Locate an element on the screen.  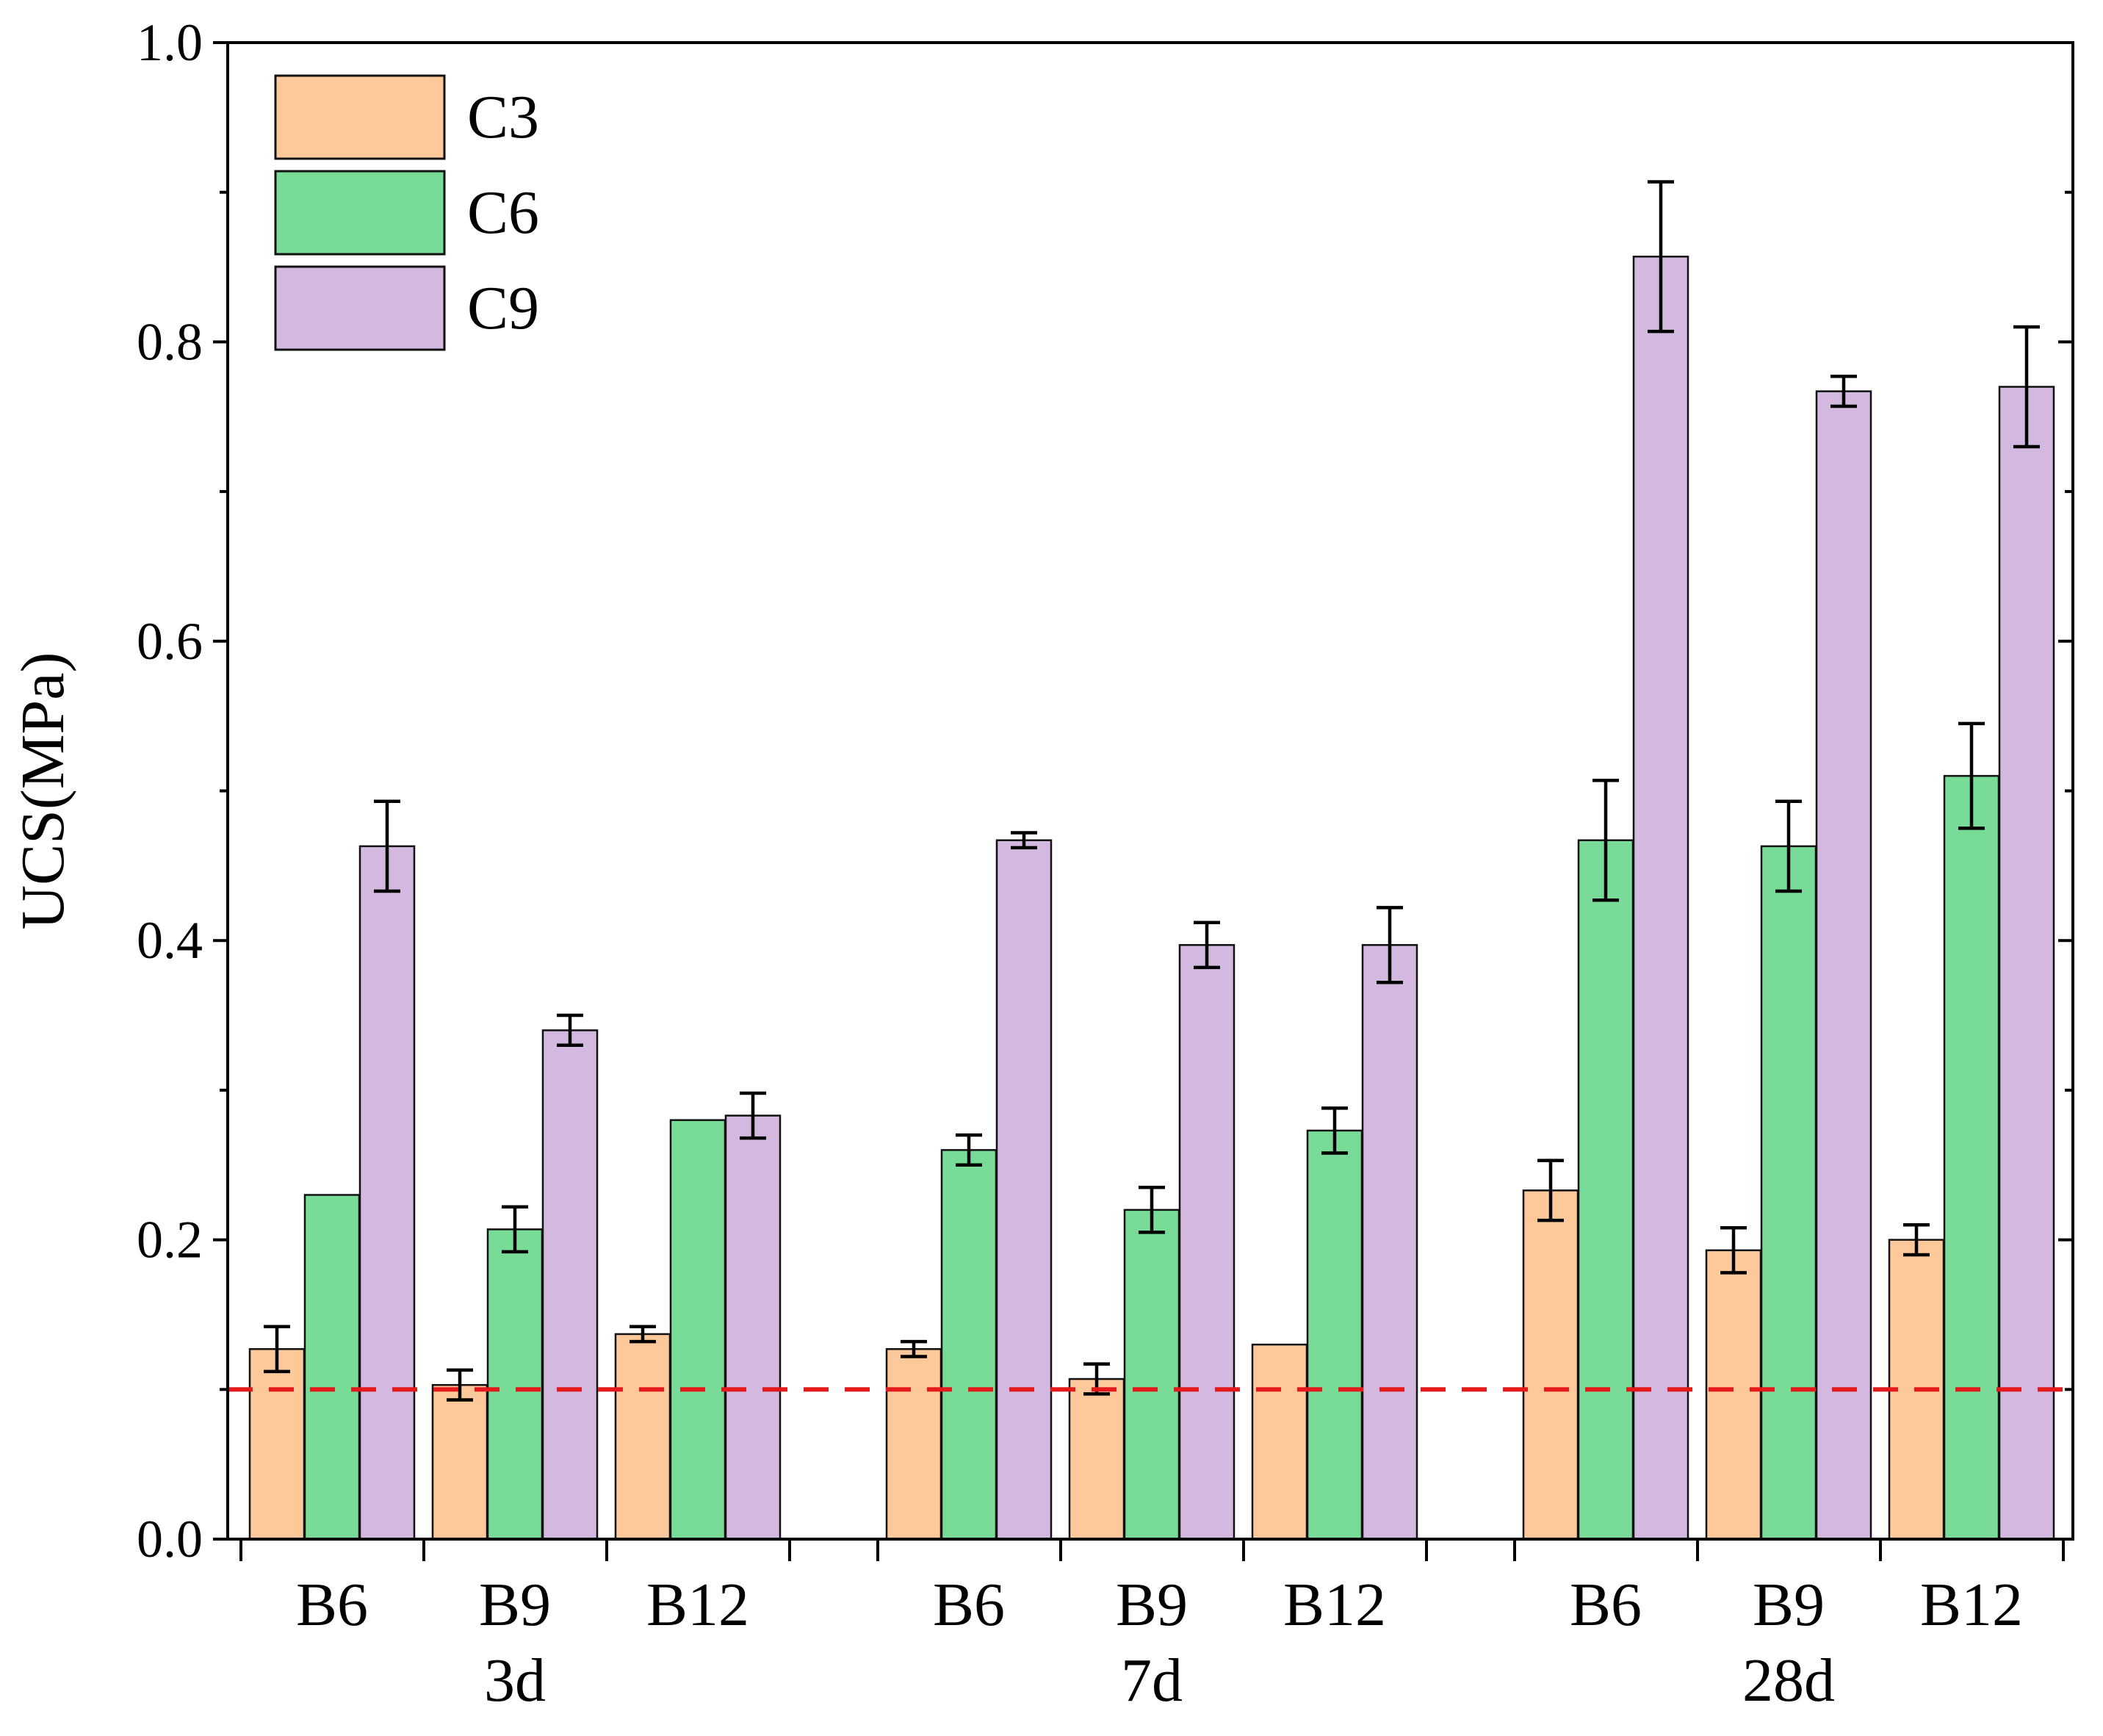
bar-3d-B6-C3 is located at coordinates (277, 1444).